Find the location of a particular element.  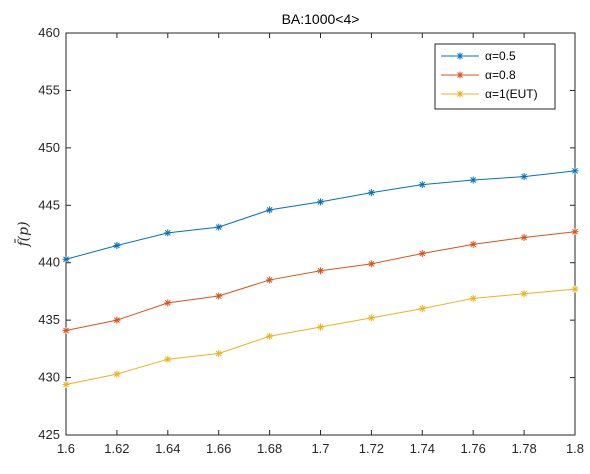

y-tick-label: 425 is located at coordinates (49, 434).